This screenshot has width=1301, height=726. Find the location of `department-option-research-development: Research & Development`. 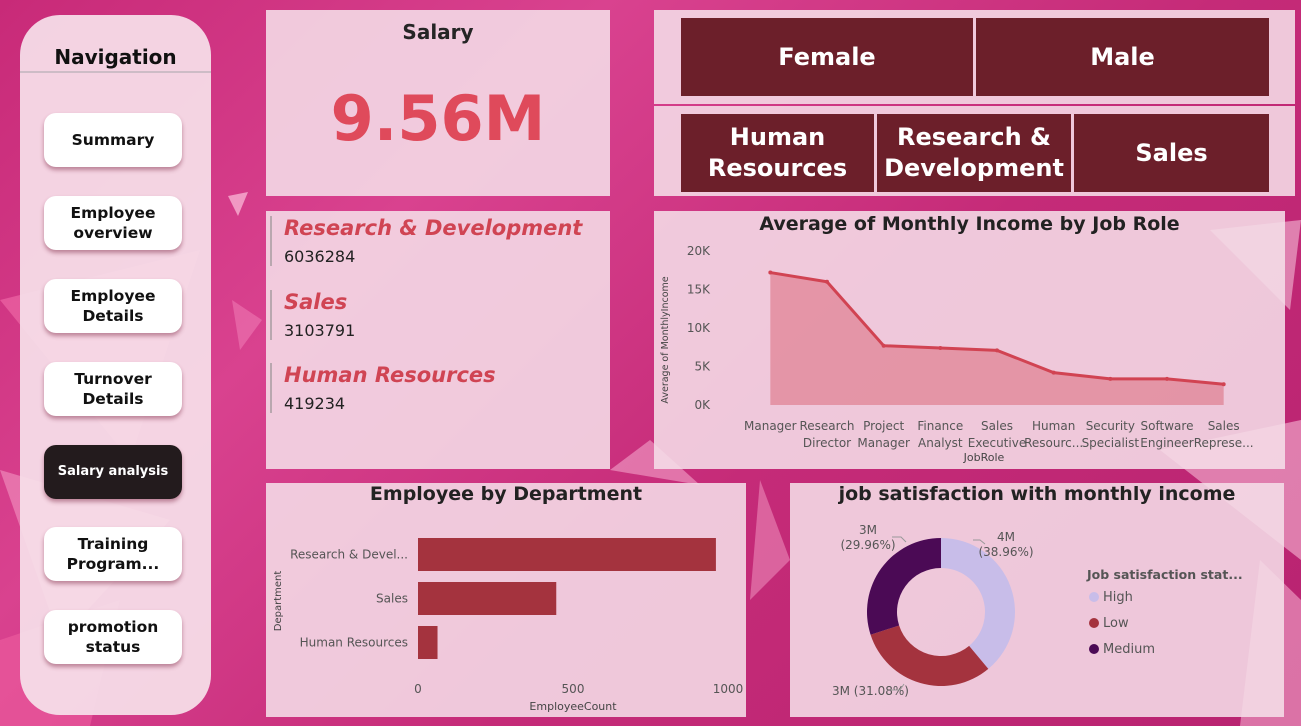

department-option-research-development: Research & Development is located at coordinates (974, 153).